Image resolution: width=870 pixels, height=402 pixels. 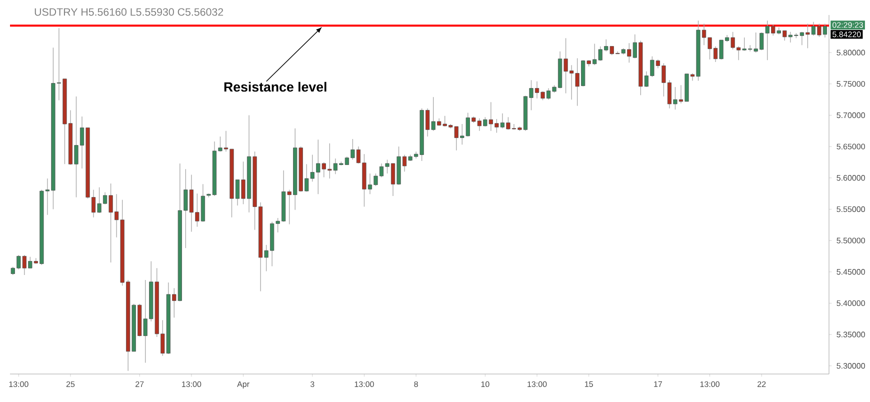 What do you see at coordinates (850, 147) in the screenshot?
I see `y-tick-label: 5.65000` at bounding box center [850, 147].